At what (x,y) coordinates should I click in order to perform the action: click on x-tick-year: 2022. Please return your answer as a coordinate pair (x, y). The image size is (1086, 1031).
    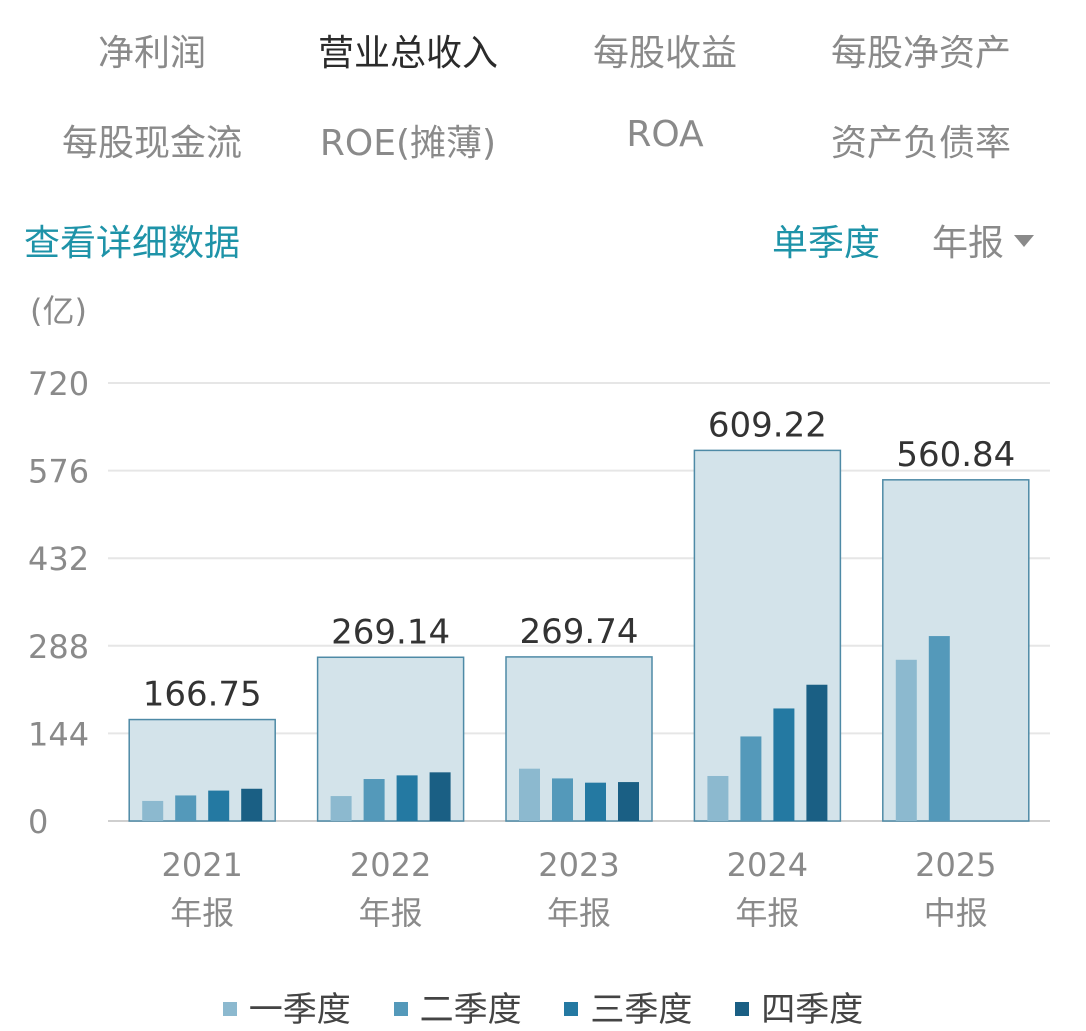
    Looking at the image, I should click on (390, 865).